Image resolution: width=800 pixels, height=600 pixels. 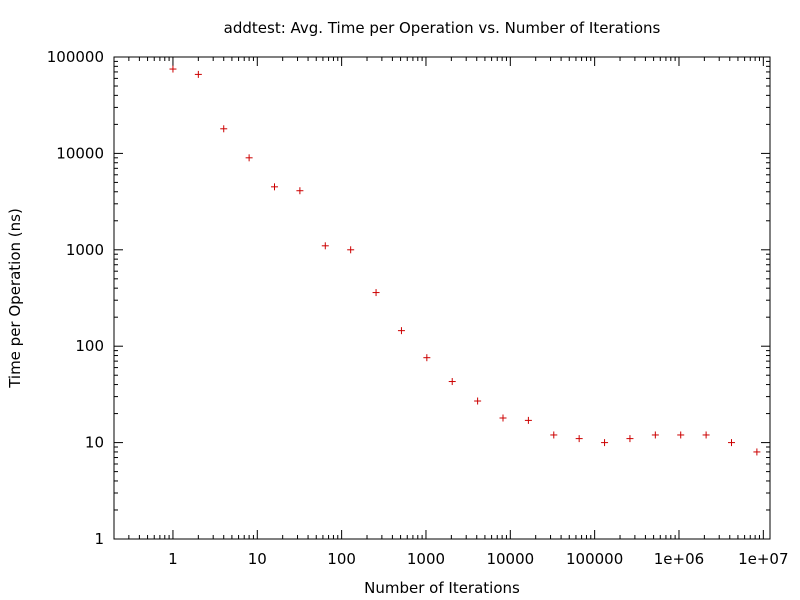 I want to click on x-tick-label: 1e+06, so click(x=679, y=559).